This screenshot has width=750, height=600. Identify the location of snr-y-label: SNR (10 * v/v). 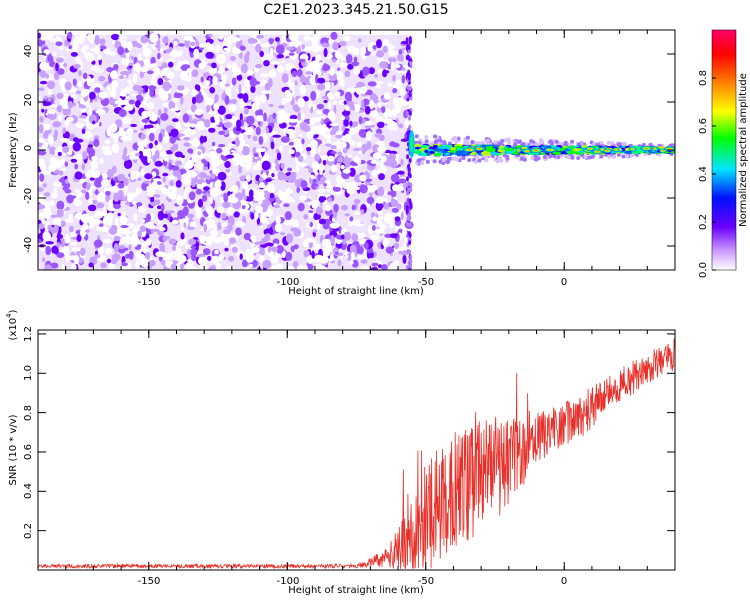
(13, 449).